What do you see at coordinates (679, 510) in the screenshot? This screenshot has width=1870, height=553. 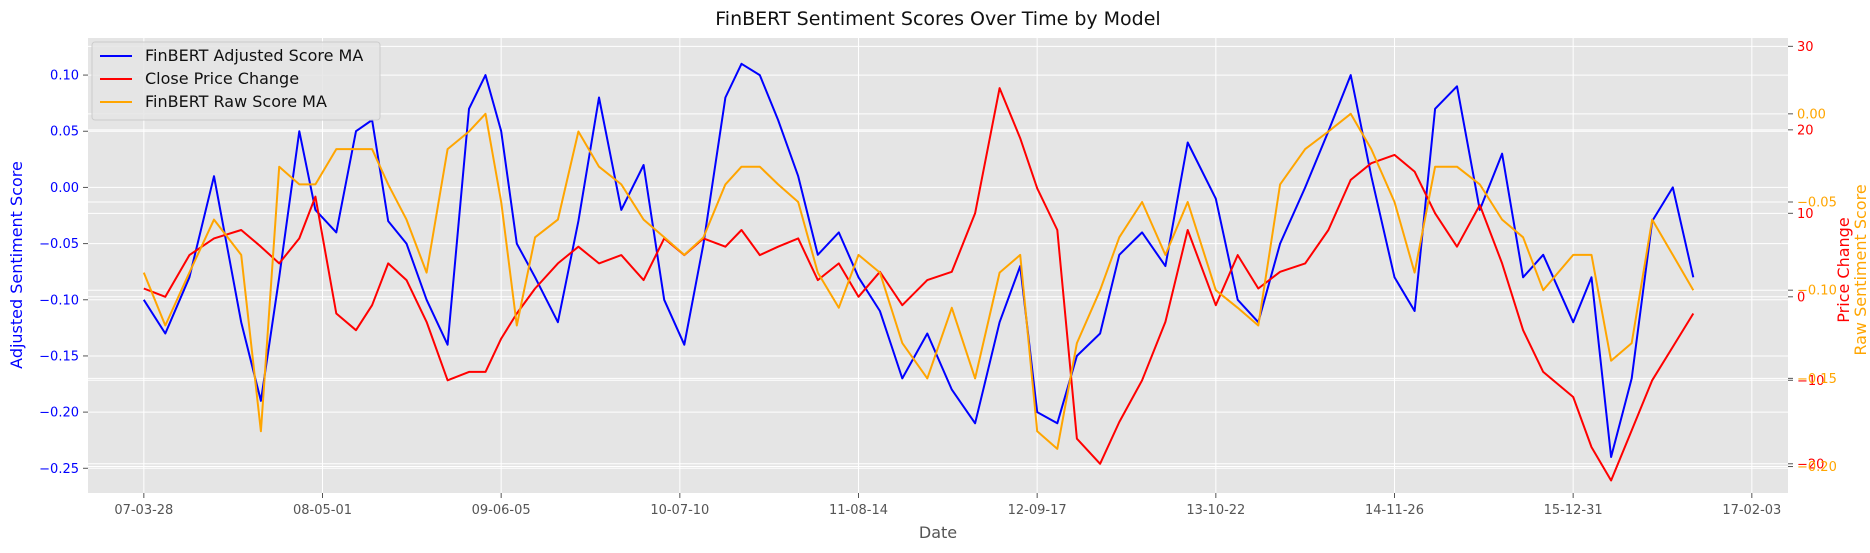 I see `x-tick-label: 10-07-10` at bounding box center [679, 510].